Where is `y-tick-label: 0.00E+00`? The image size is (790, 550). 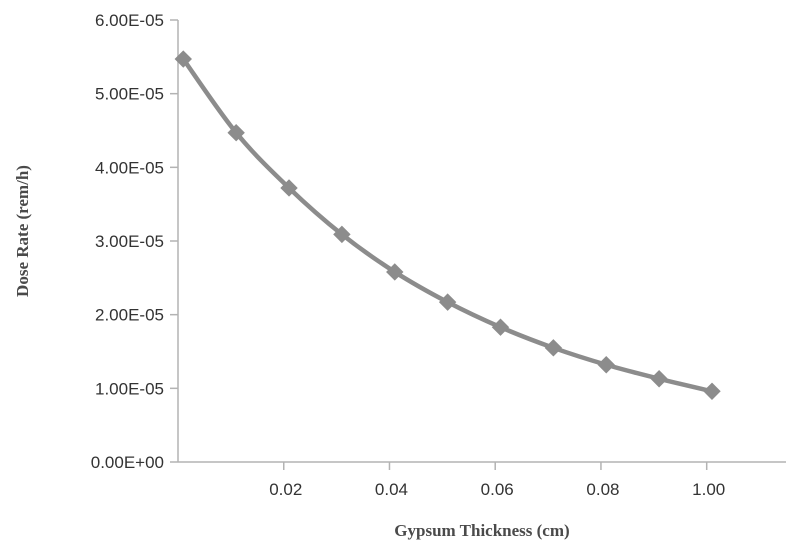 y-tick-label: 0.00E+00 is located at coordinates (127, 462).